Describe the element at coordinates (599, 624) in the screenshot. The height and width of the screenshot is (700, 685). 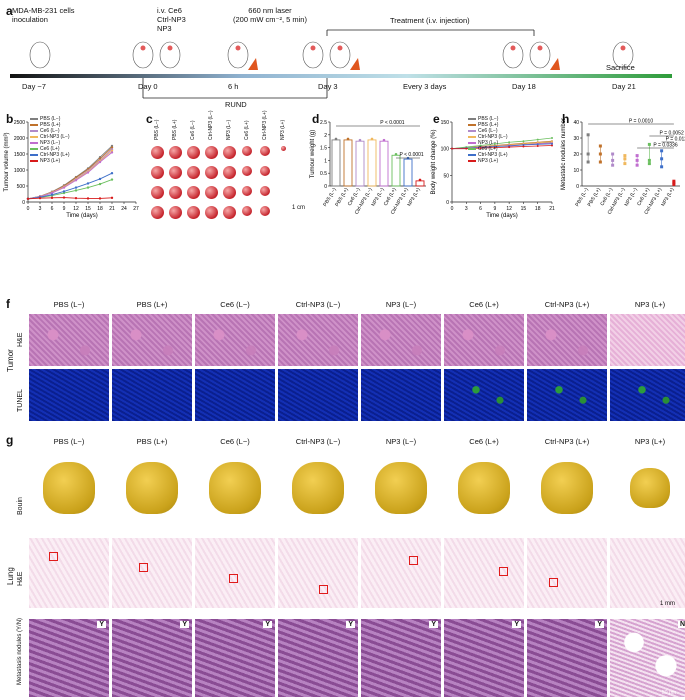
I see `metastasis-yn-badge: Y` at that location.